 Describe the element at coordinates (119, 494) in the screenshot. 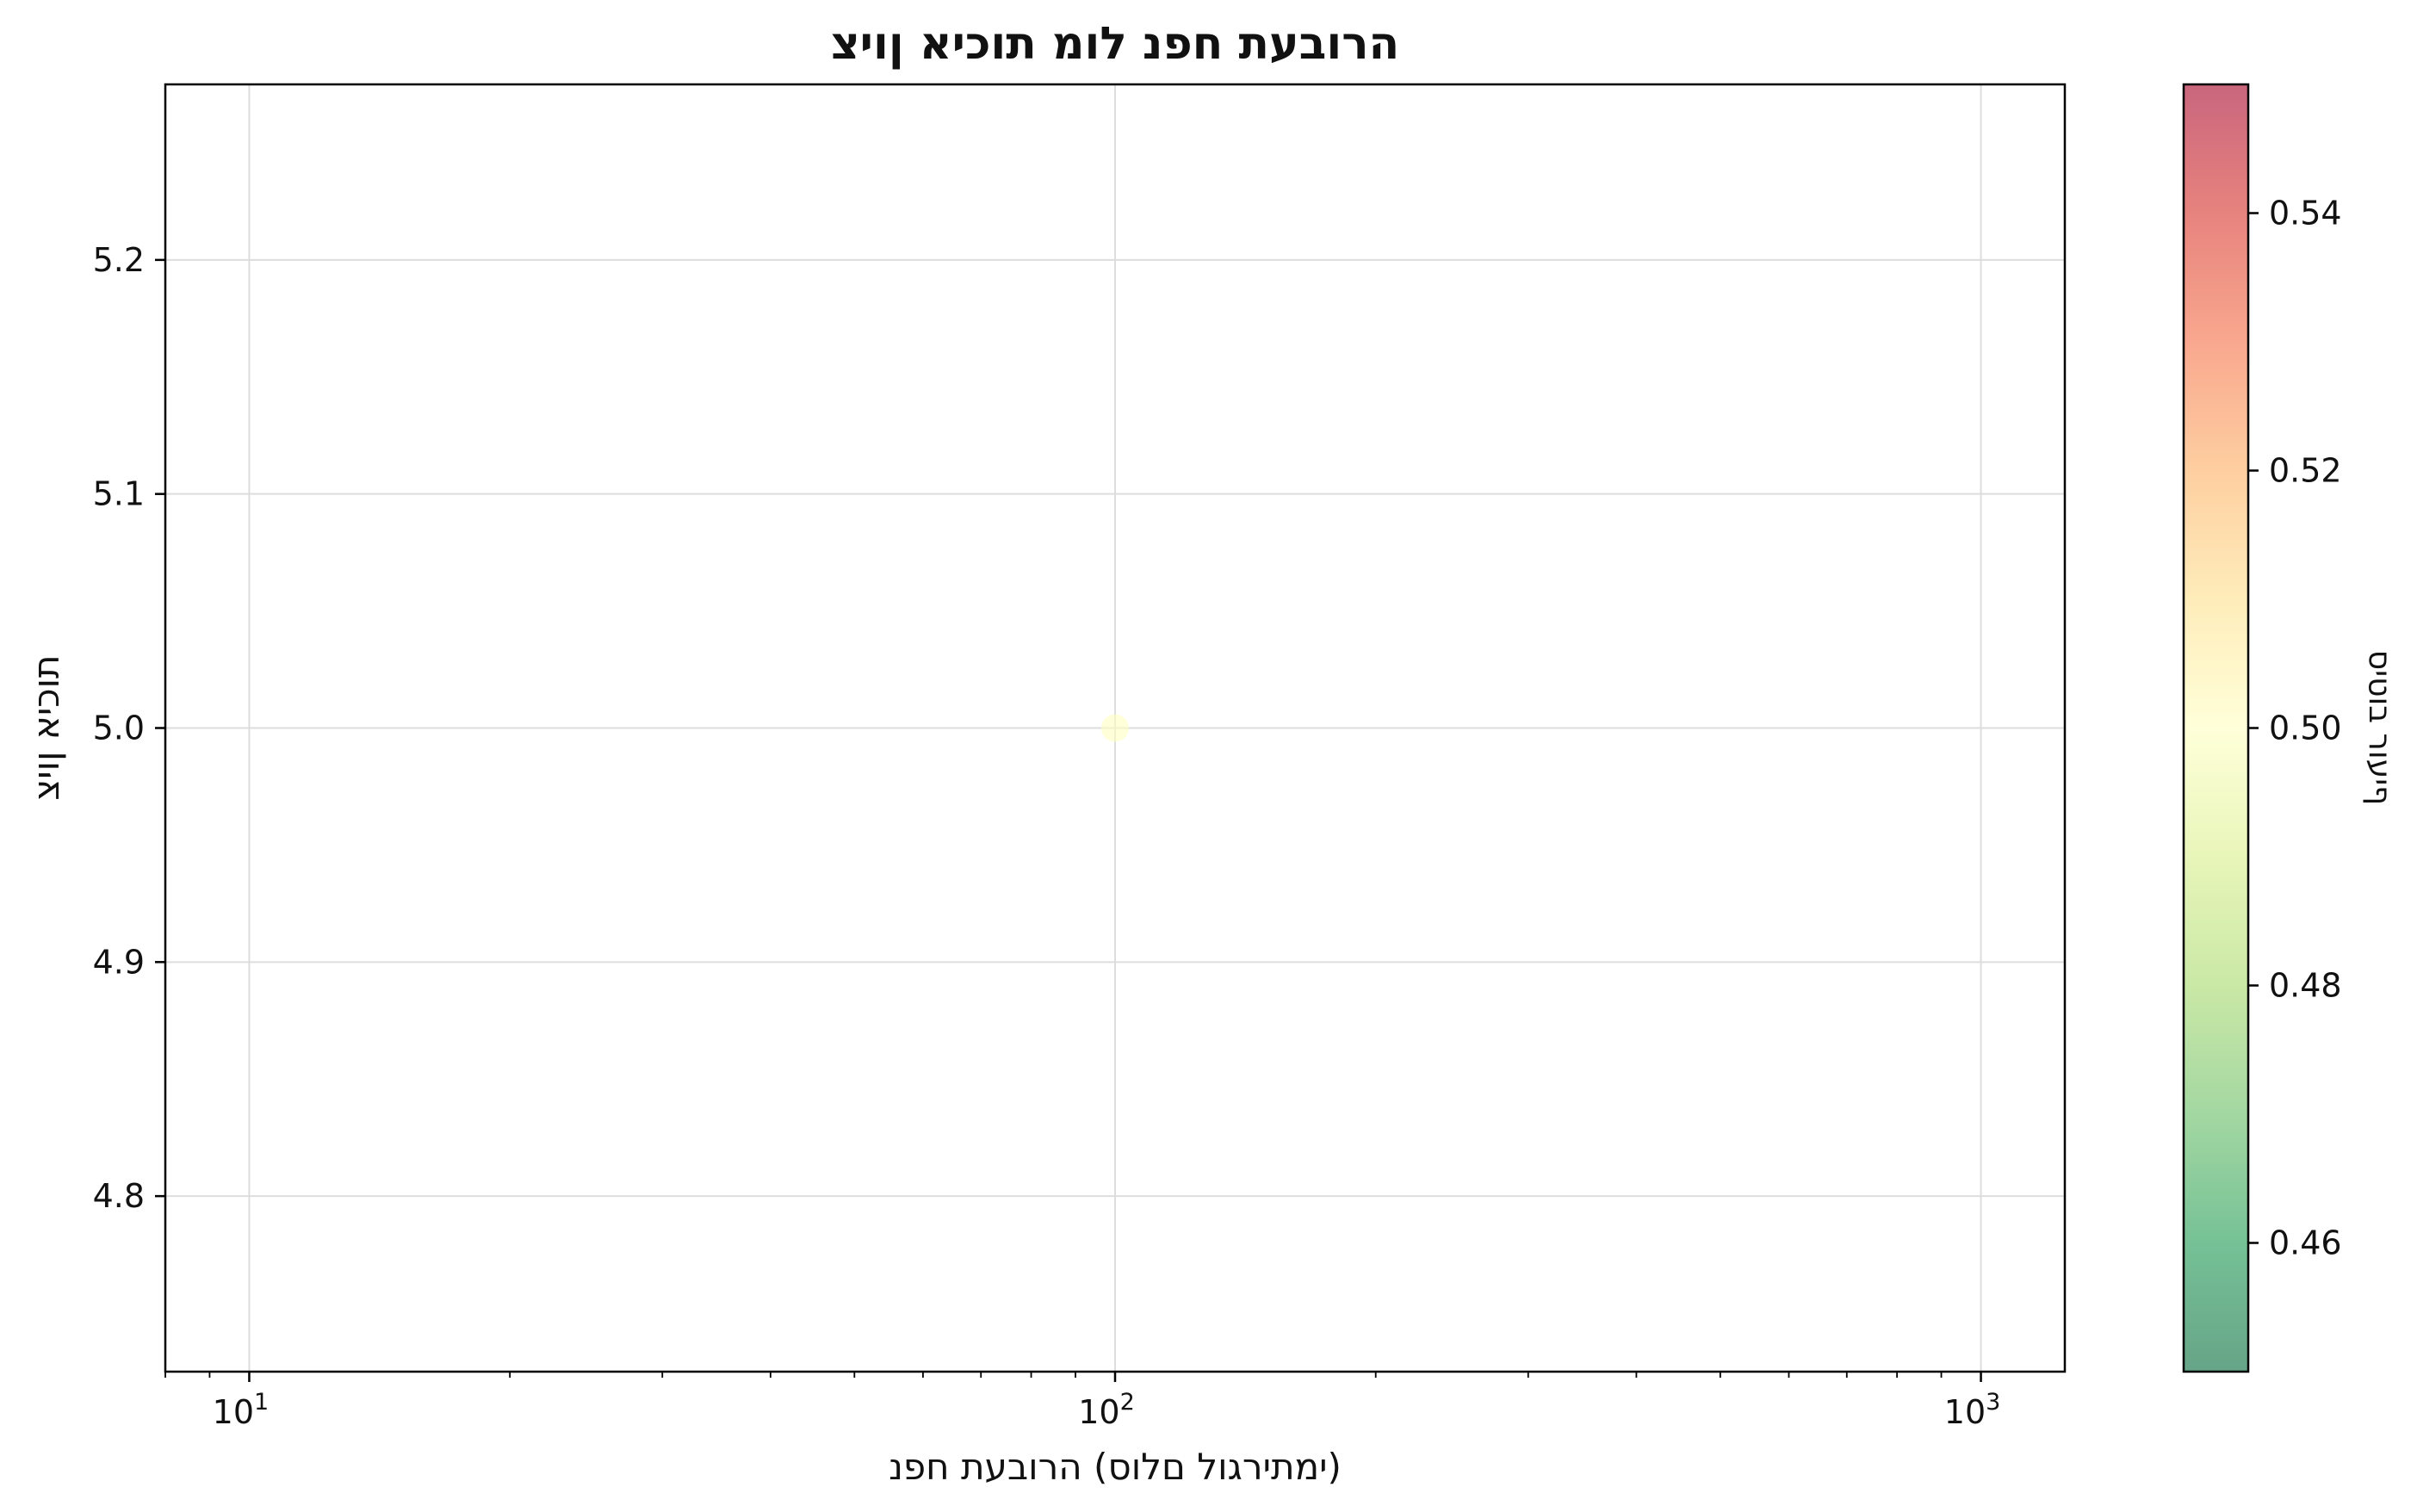

I see `y-tick-label: 5.1` at that location.